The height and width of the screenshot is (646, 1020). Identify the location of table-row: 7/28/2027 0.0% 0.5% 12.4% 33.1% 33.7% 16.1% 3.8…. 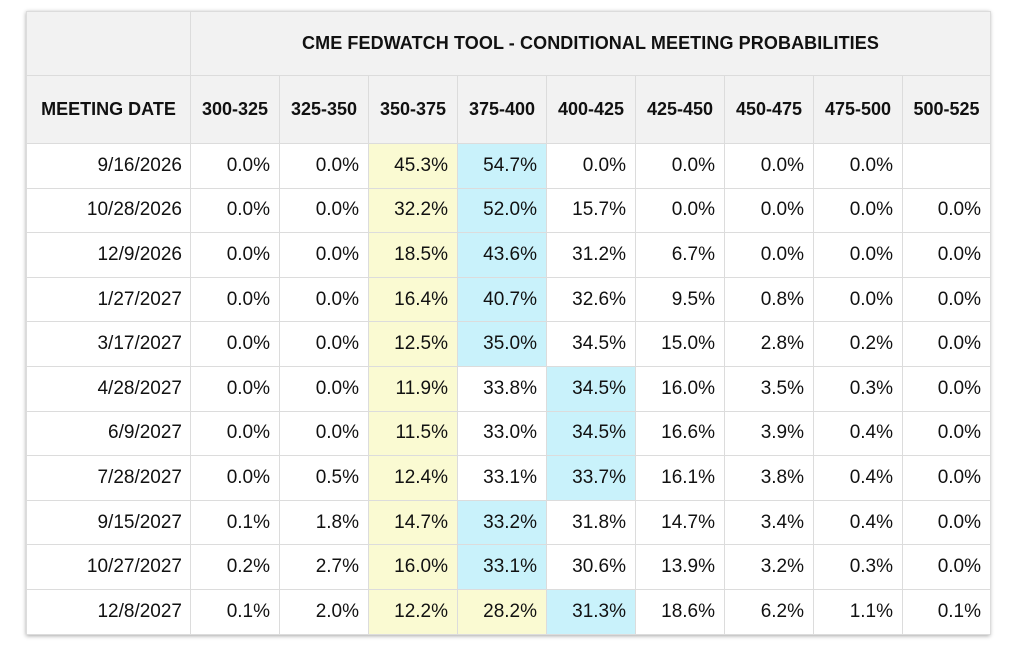
(508, 478).